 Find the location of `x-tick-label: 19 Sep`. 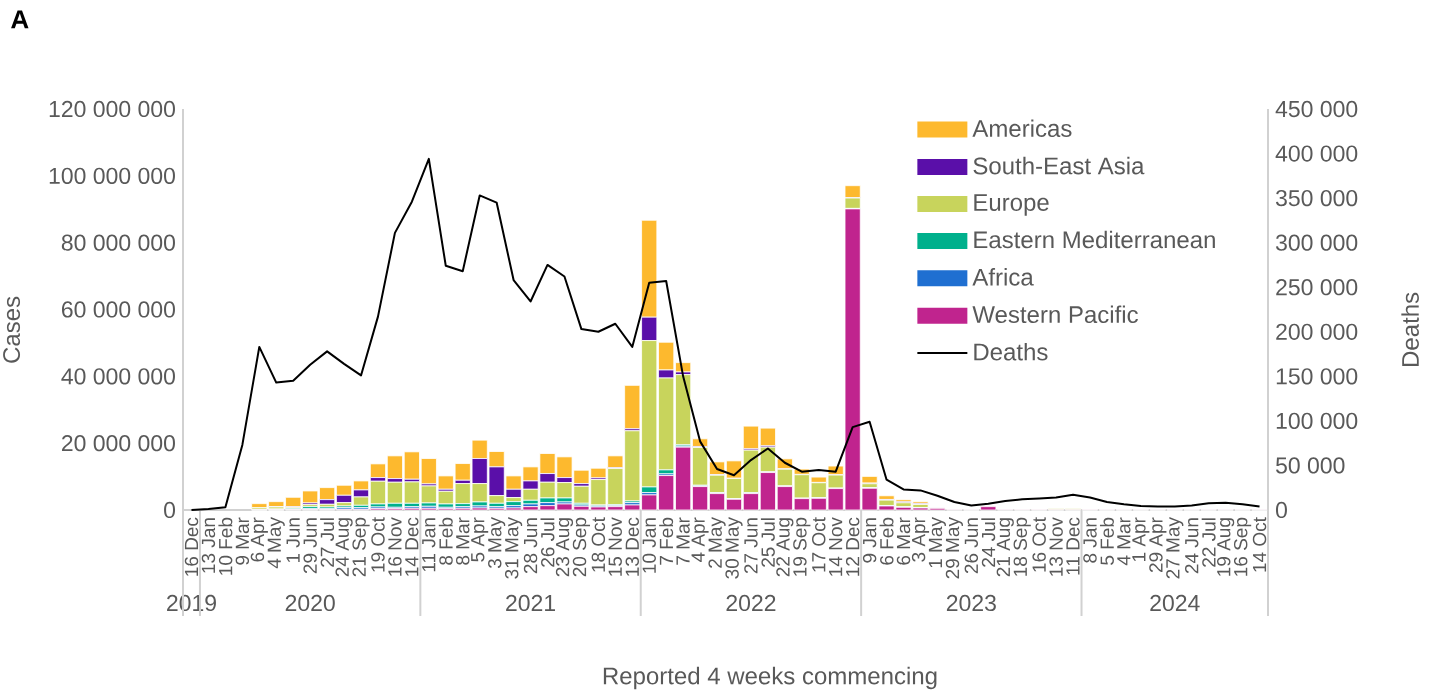

x-tick-label: 19 Sep is located at coordinates (802, 546).